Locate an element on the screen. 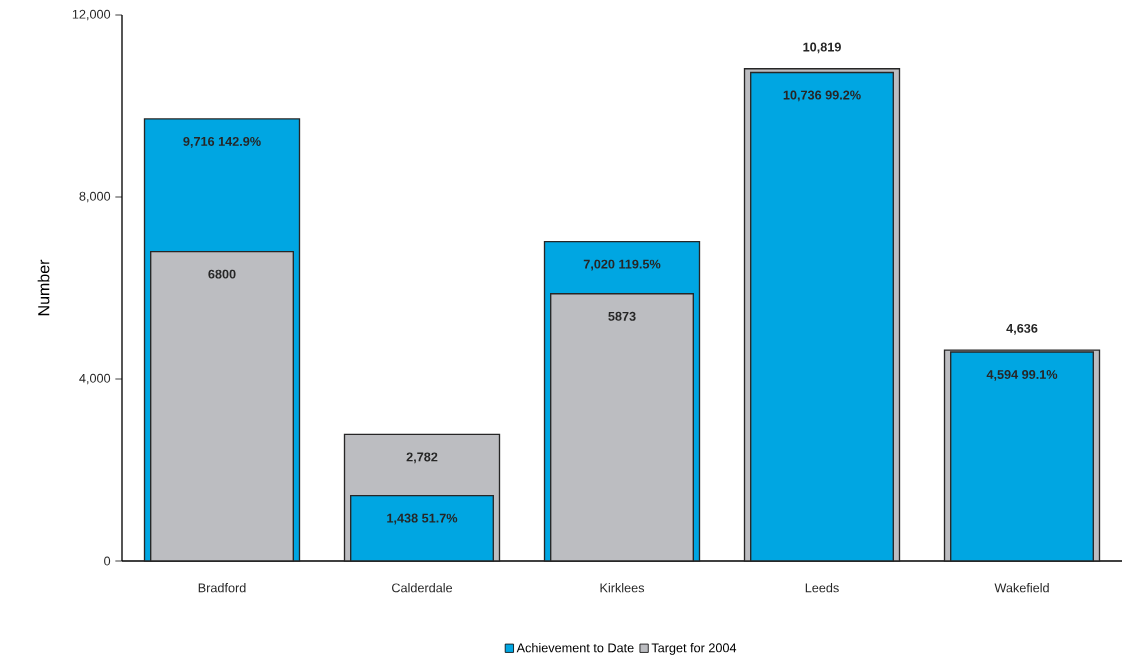 The width and height of the screenshot is (1128, 661). x-tick-label: Calderdale is located at coordinates (422, 588).